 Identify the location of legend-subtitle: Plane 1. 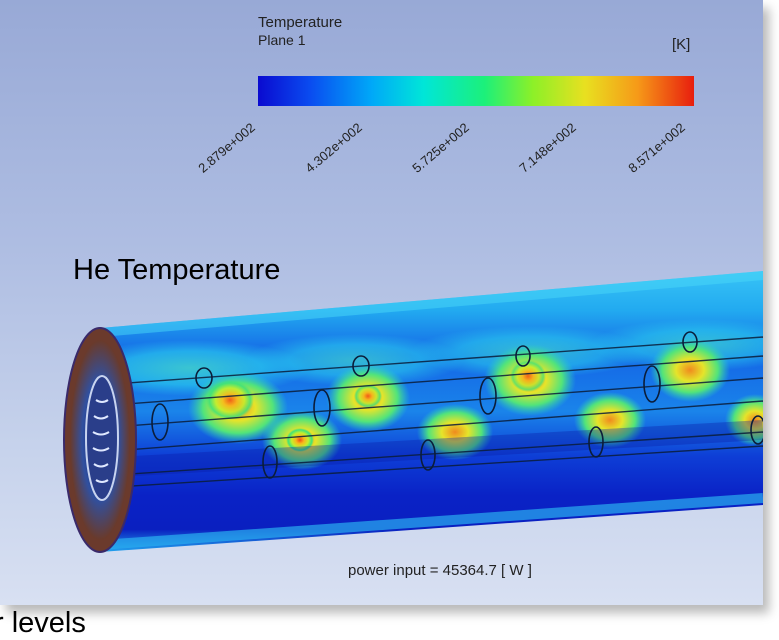
(282, 40).